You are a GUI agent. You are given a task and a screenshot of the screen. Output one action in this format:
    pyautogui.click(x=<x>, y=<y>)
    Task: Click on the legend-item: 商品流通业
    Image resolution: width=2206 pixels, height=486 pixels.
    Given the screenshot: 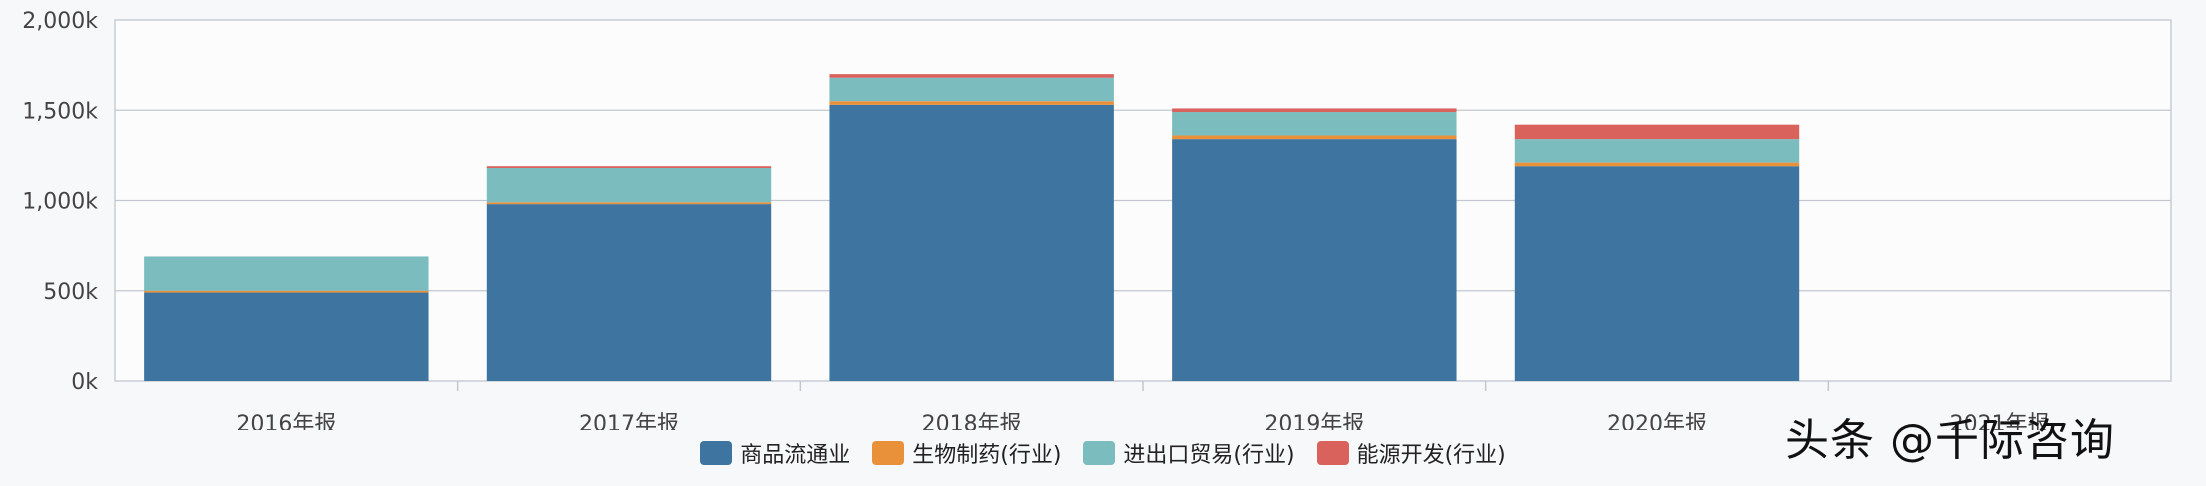 What is the action you would take?
    pyautogui.click(x=775, y=453)
    